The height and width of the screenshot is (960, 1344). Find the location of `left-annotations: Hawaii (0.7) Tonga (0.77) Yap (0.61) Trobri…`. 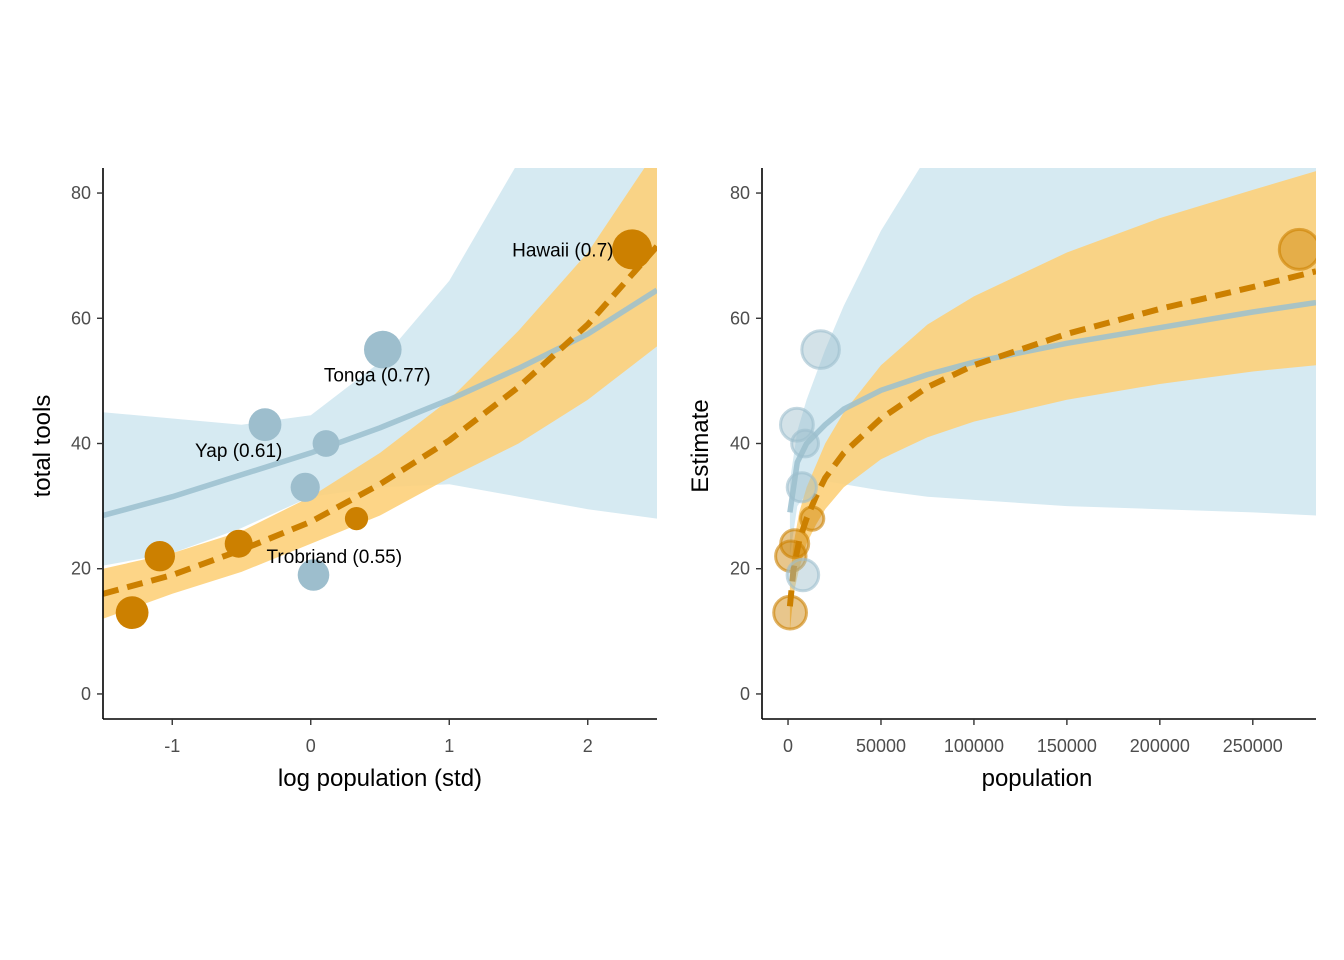

left-annotations: Hawaii (0.7) Tonga (0.77) Yap (0.61) Trobri… is located at coordinates (404, 404).